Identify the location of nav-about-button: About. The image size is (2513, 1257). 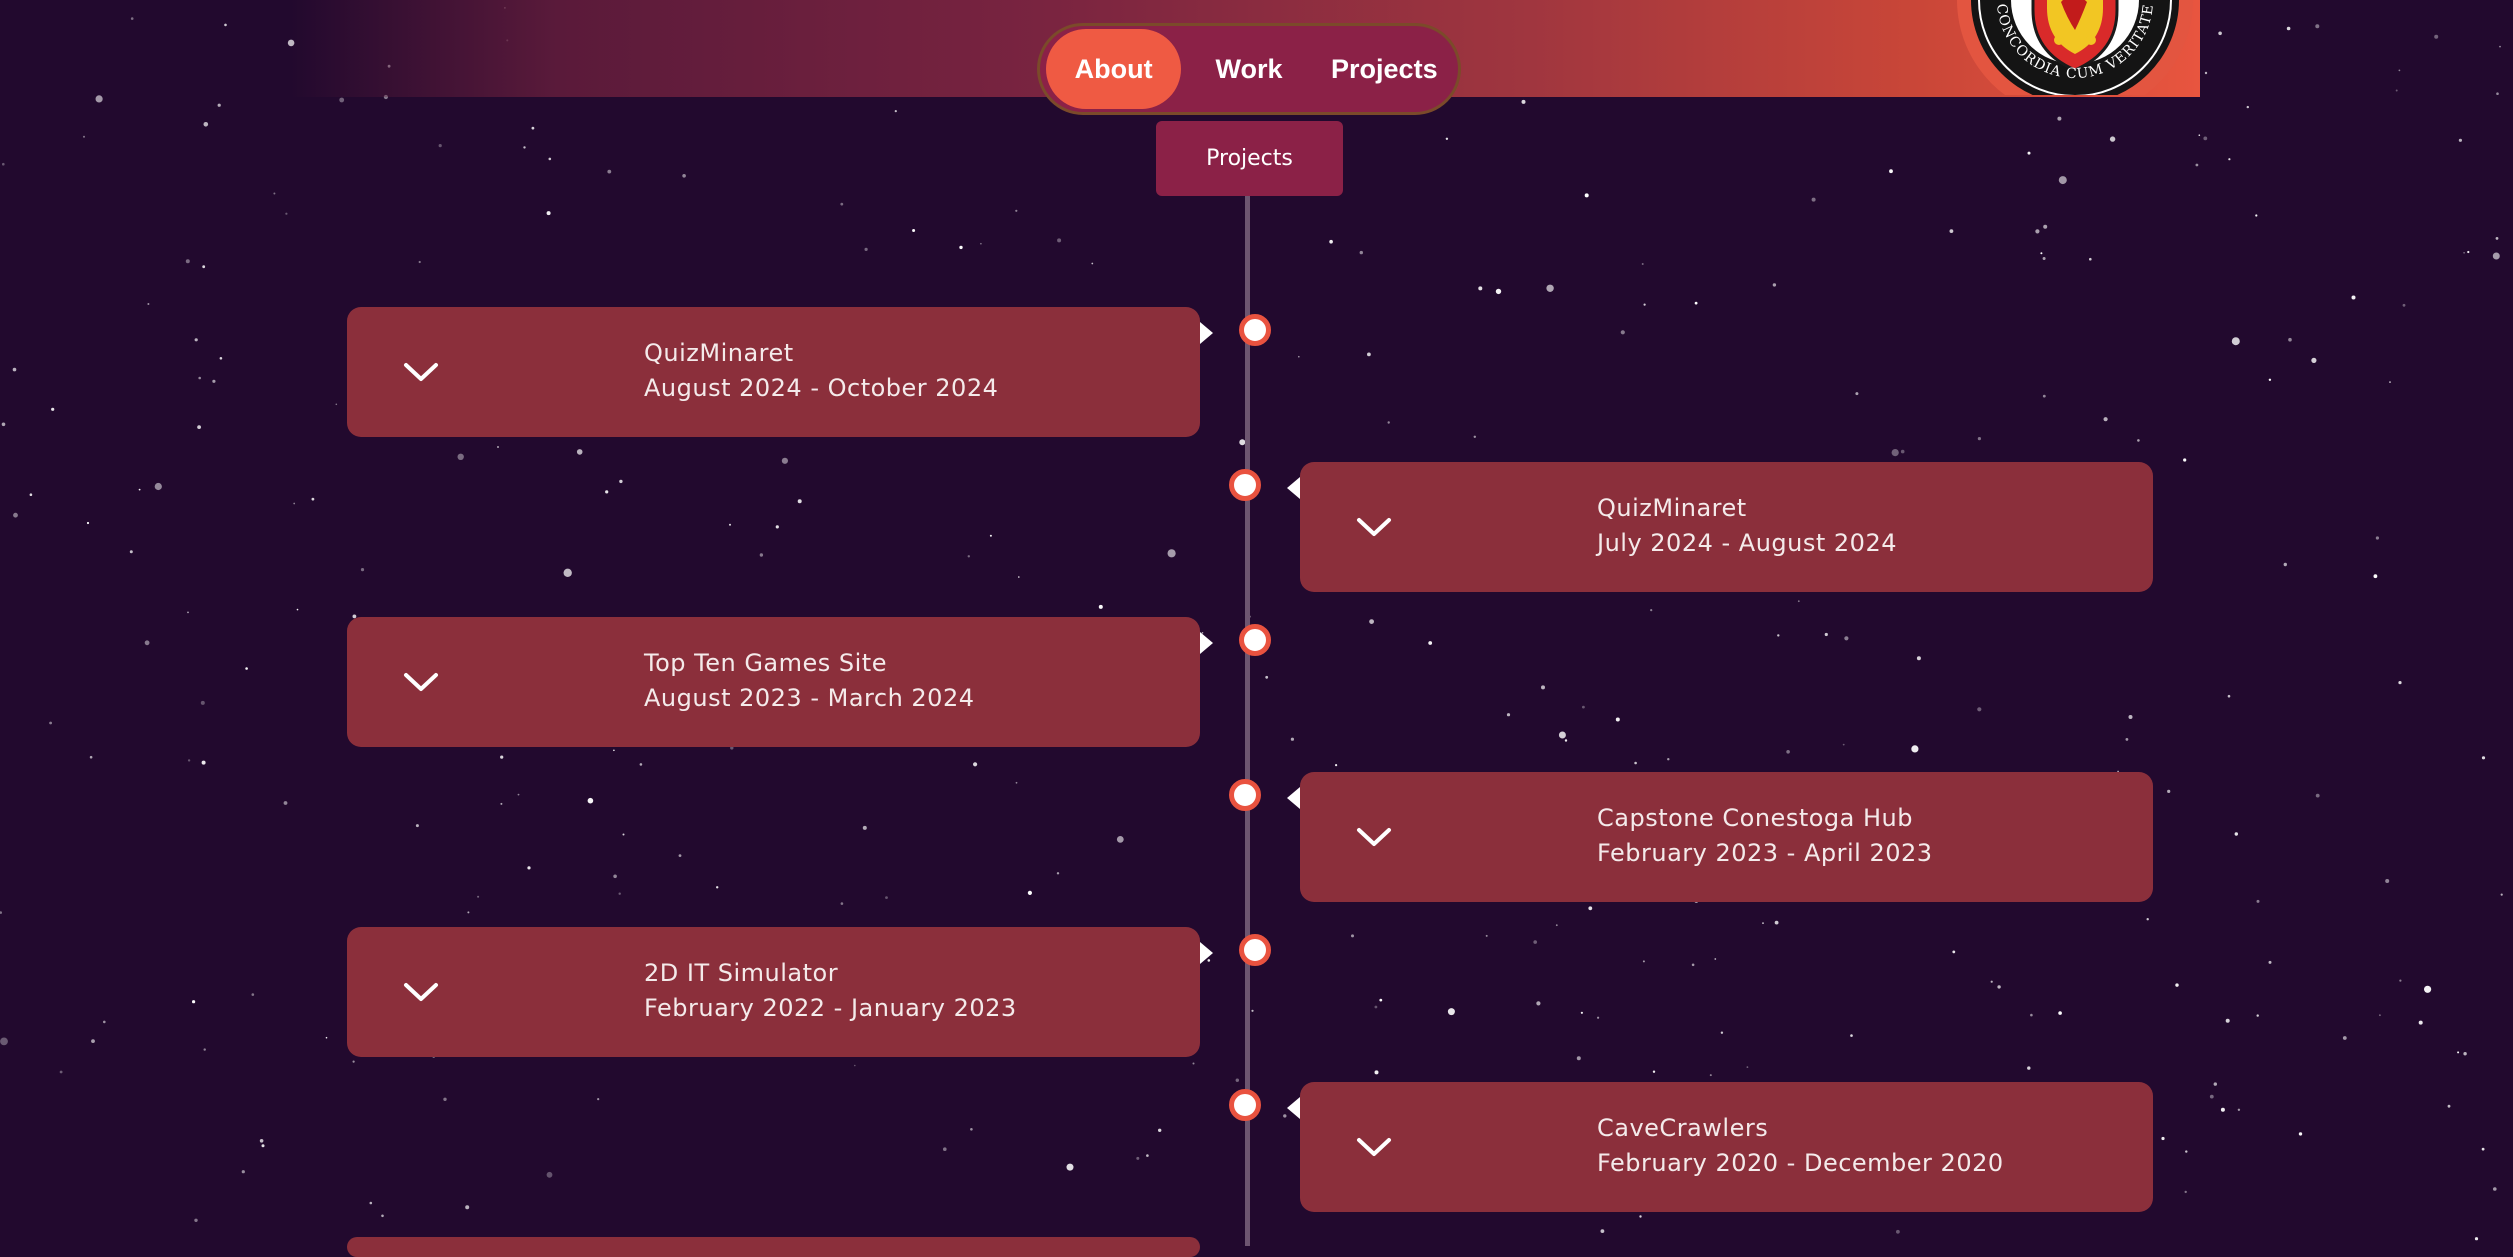
(1114, 69).